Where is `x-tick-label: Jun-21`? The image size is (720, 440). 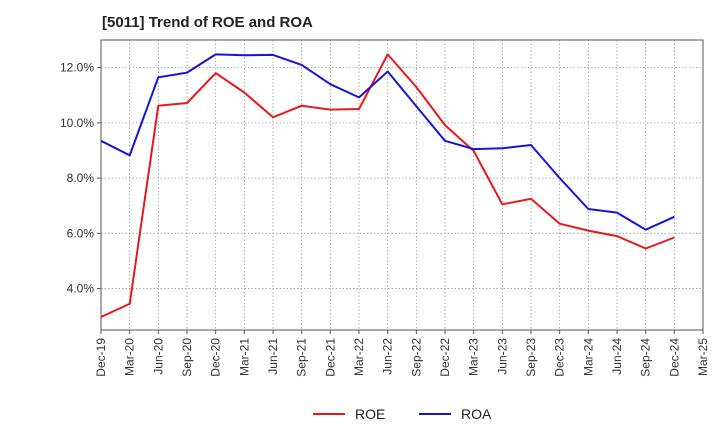
x-tick-label: Jun-21 is located at coordinates (273, 356).